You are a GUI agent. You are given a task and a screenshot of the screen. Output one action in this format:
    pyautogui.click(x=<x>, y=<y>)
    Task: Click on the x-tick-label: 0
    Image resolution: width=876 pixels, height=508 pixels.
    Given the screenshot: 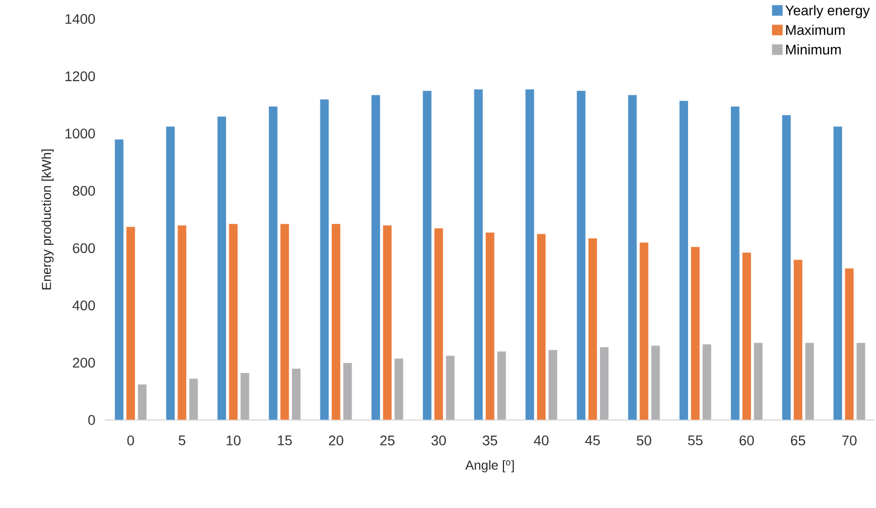 What is the action you would take?
    pyautogui.click(x=130, y=441)
    